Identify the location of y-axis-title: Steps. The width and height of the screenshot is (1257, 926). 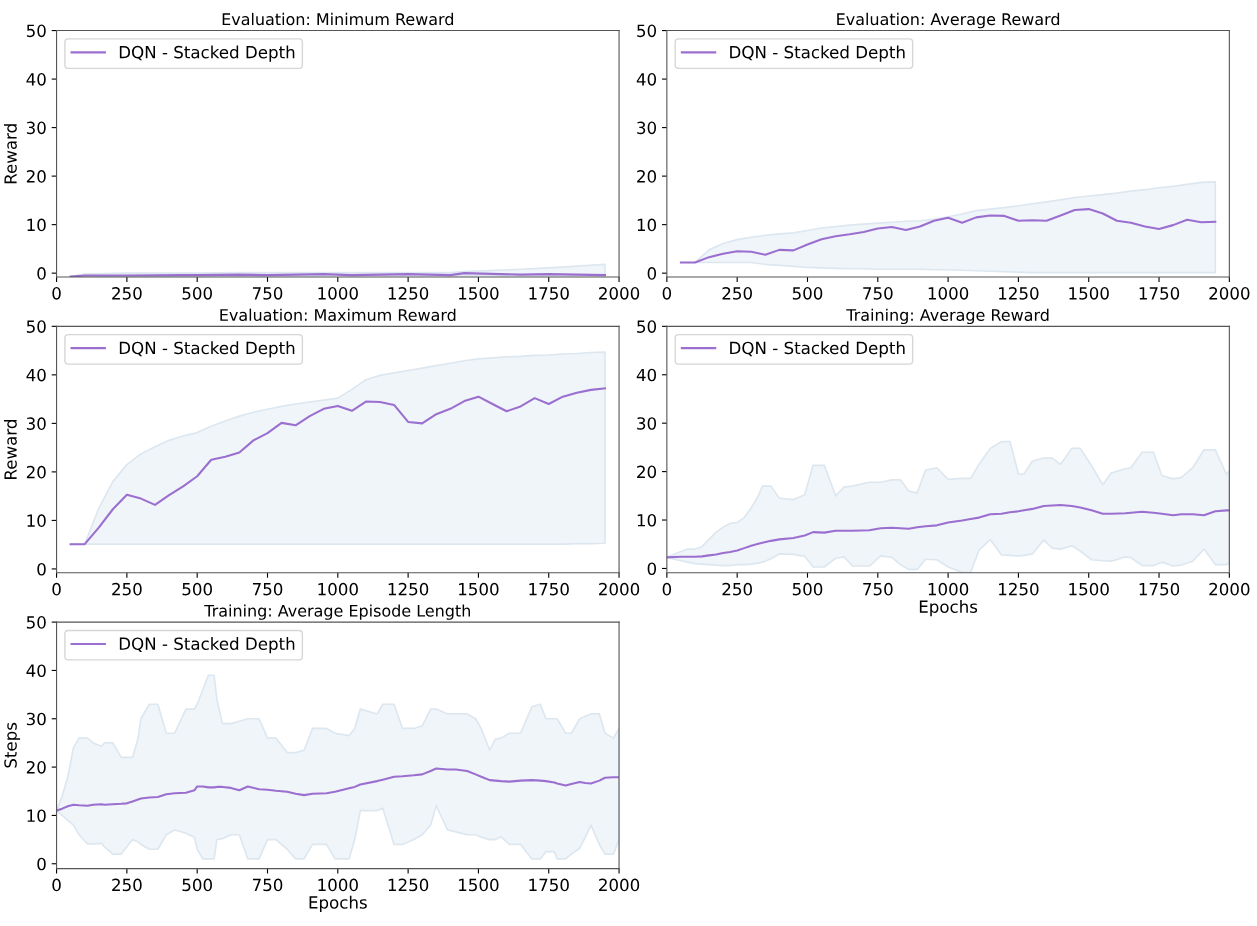
(12, 745).